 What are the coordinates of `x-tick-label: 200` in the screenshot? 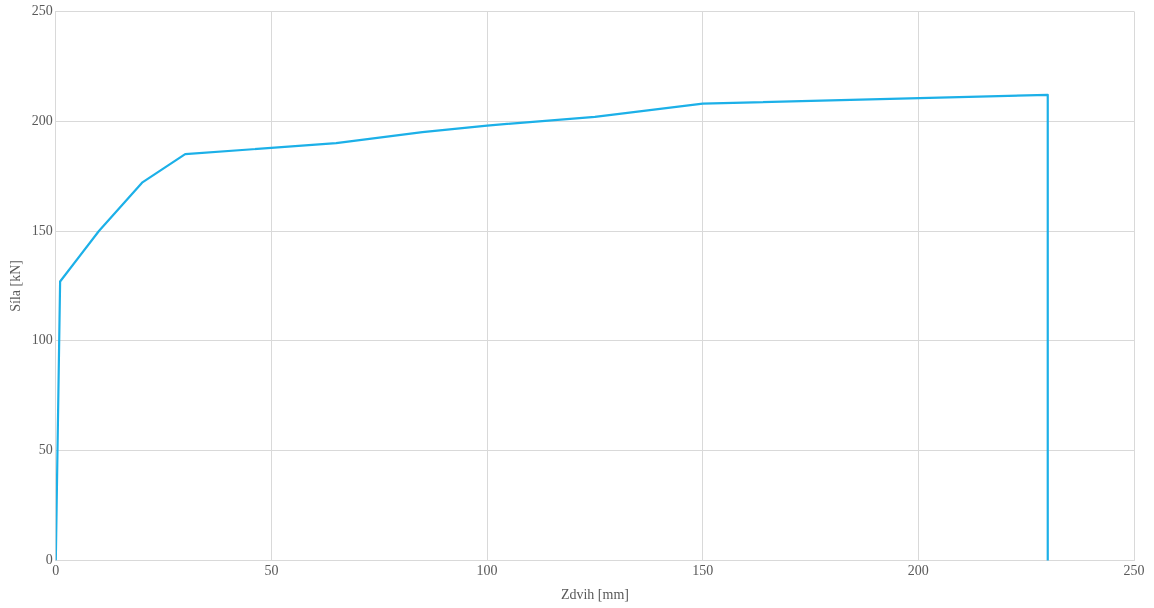 It's located at (918, 571).